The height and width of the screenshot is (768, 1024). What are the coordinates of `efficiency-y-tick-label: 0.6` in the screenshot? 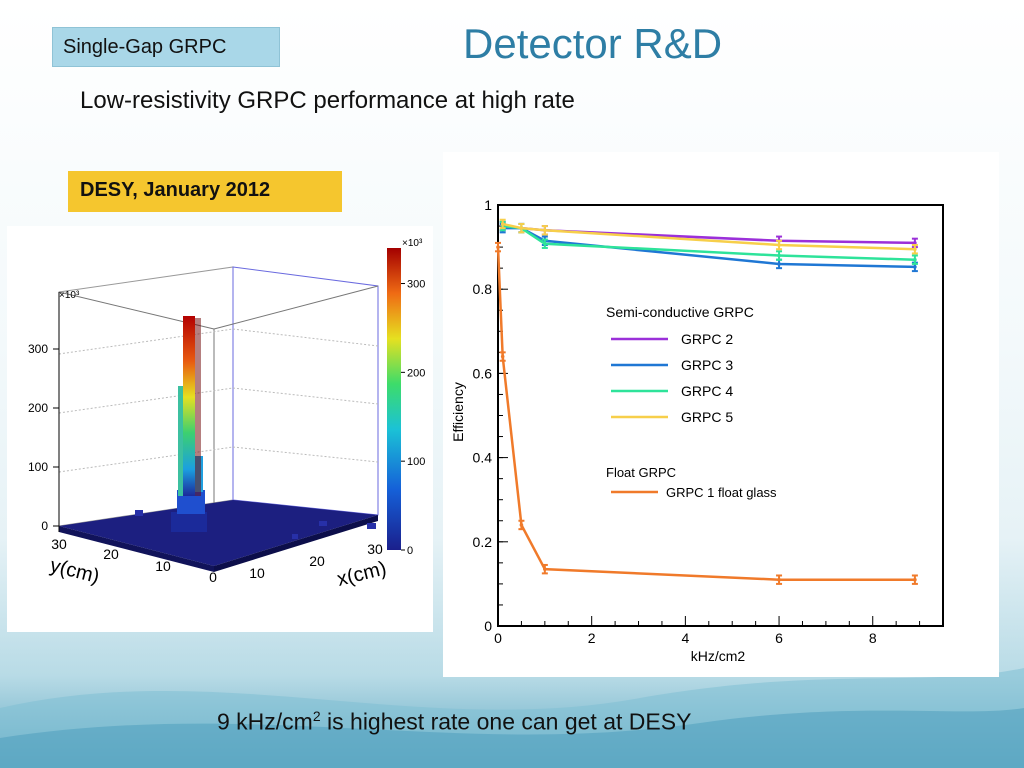 It's located at (483, 373).